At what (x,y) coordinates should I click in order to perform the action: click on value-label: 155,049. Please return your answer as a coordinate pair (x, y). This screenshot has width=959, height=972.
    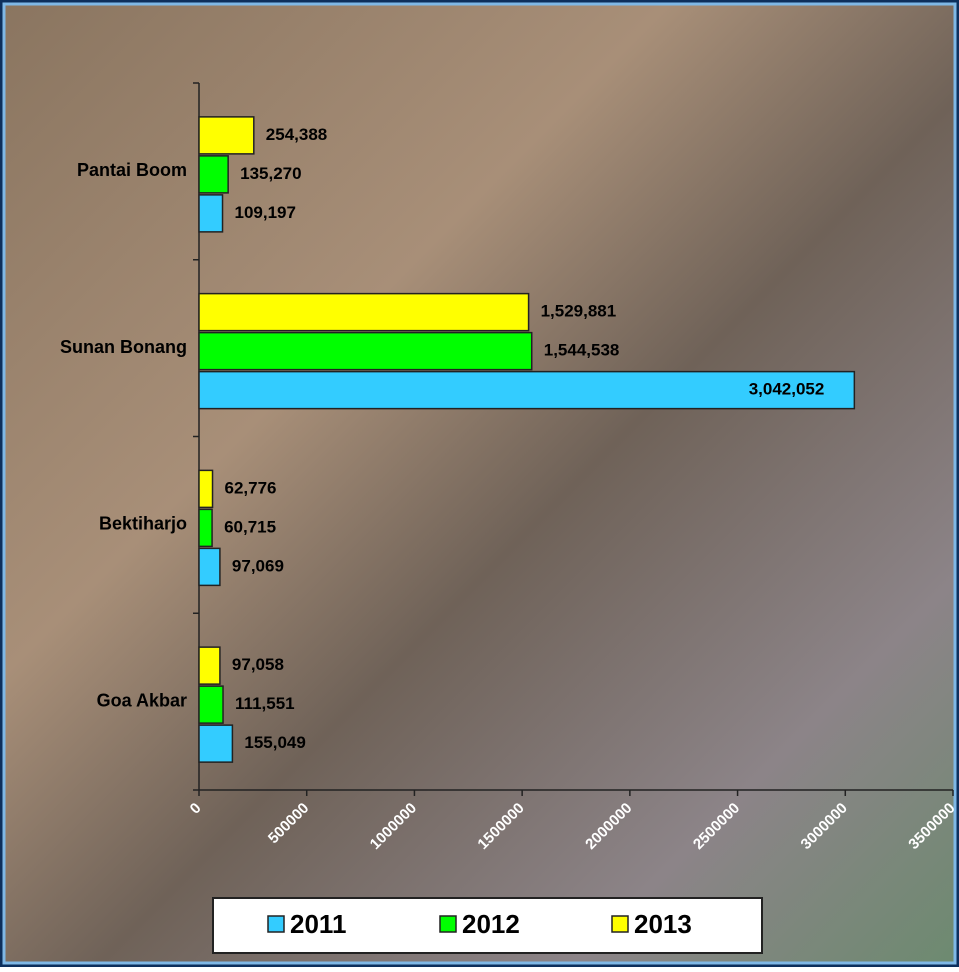
    Looking at the image, I should click on (274, 742).